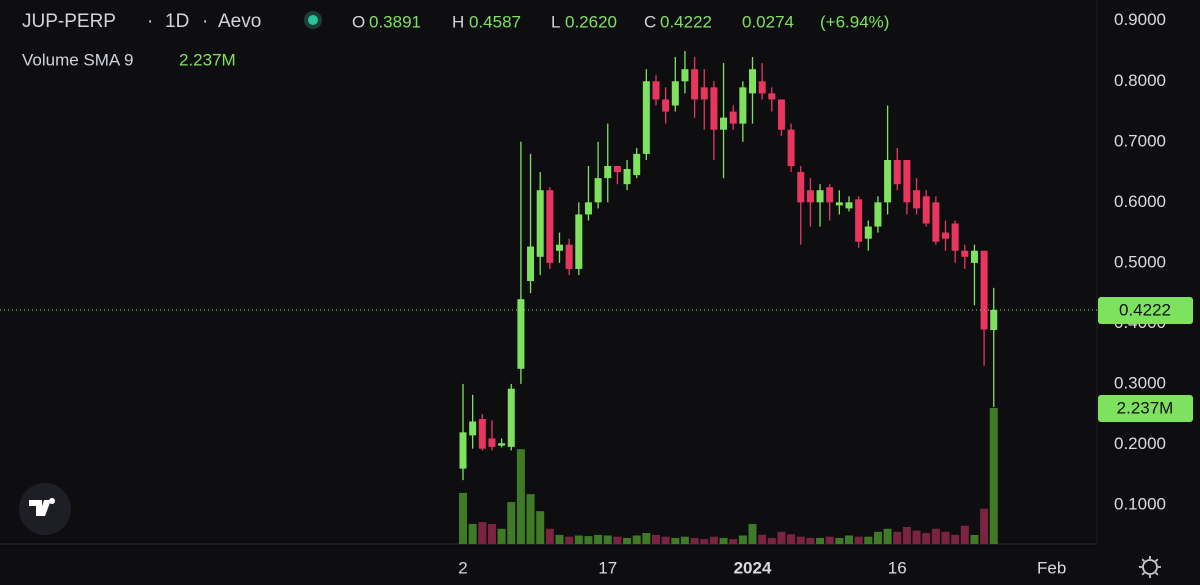 This screenshot has height=585, width=1200. What do you see at coordinates (78, 59) in the screenshot?
I see `indicator-name: Volume SMA 9` at bounding box center [78, 59].